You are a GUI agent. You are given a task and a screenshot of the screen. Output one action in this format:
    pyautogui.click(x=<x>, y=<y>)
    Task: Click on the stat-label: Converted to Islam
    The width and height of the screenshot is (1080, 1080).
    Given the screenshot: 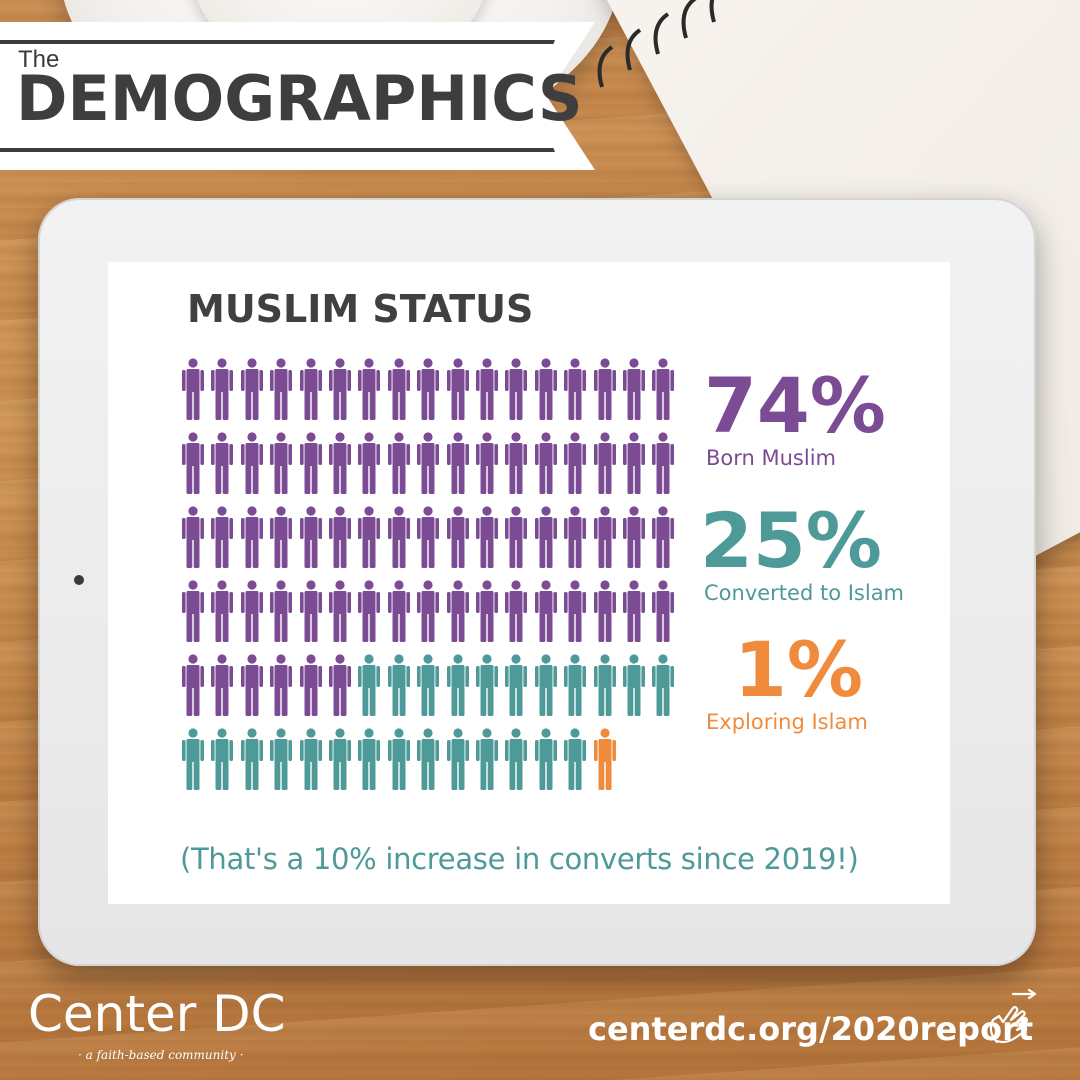 What is the action you would take?
    pyautogui.click(x=804, y=593)
    